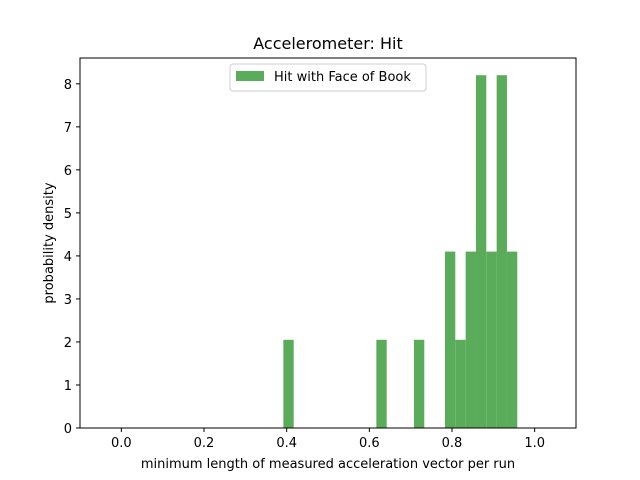 The width and height of the screenshot is (640, 480). What do you see at coordinates (68, 386) in the screenshot?
I see `y-tick-label: 1` at bounding box center [68, 386].